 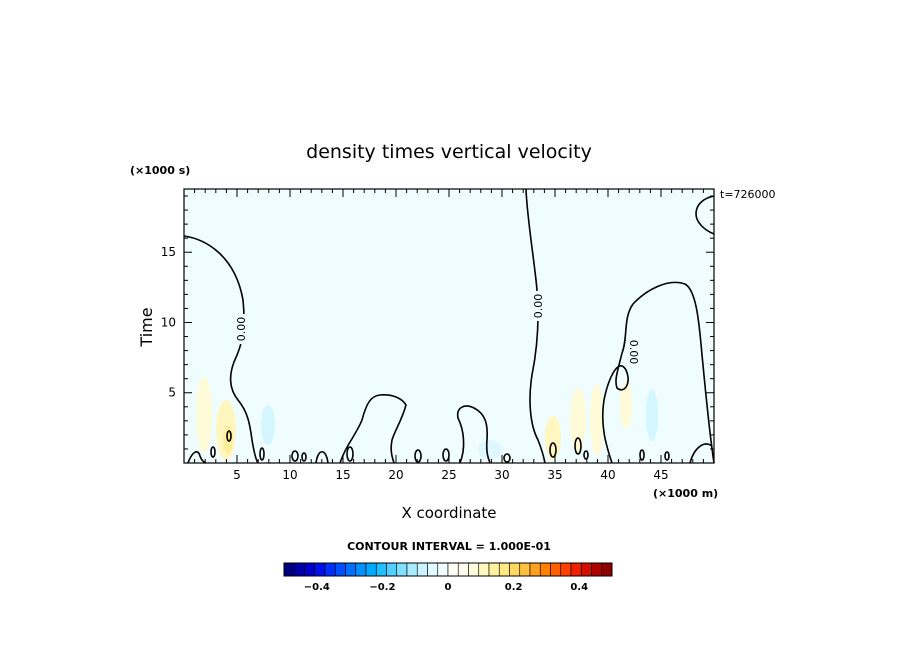 What do you see at coordinates (146, 327) in the screenshot?
I see `y-axis-label: Time` at bounding box center [146, 327].